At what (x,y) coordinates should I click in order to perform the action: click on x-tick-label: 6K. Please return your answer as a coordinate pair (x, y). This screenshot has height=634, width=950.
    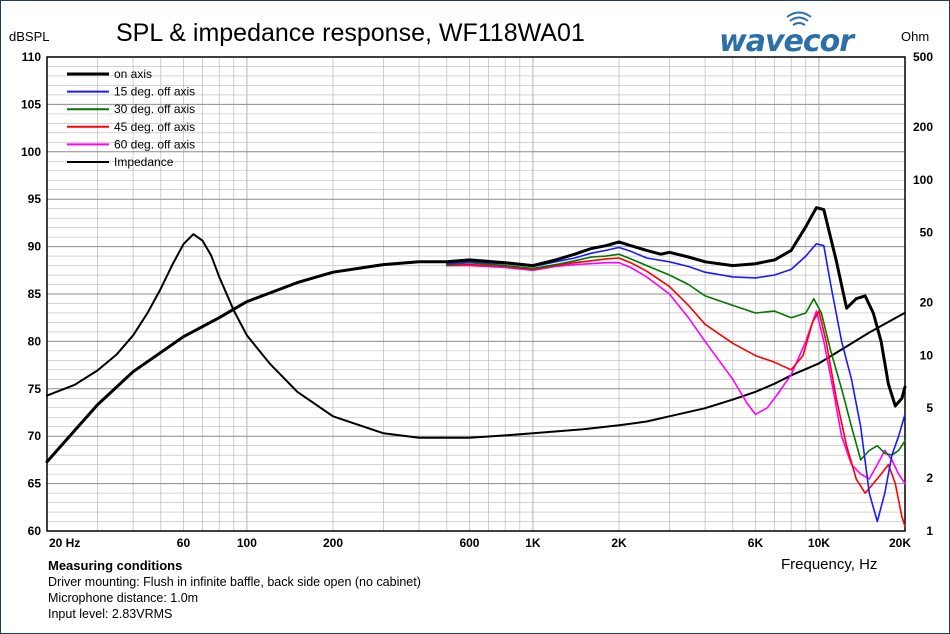
    Looking at the image, I should click on (756, 543).